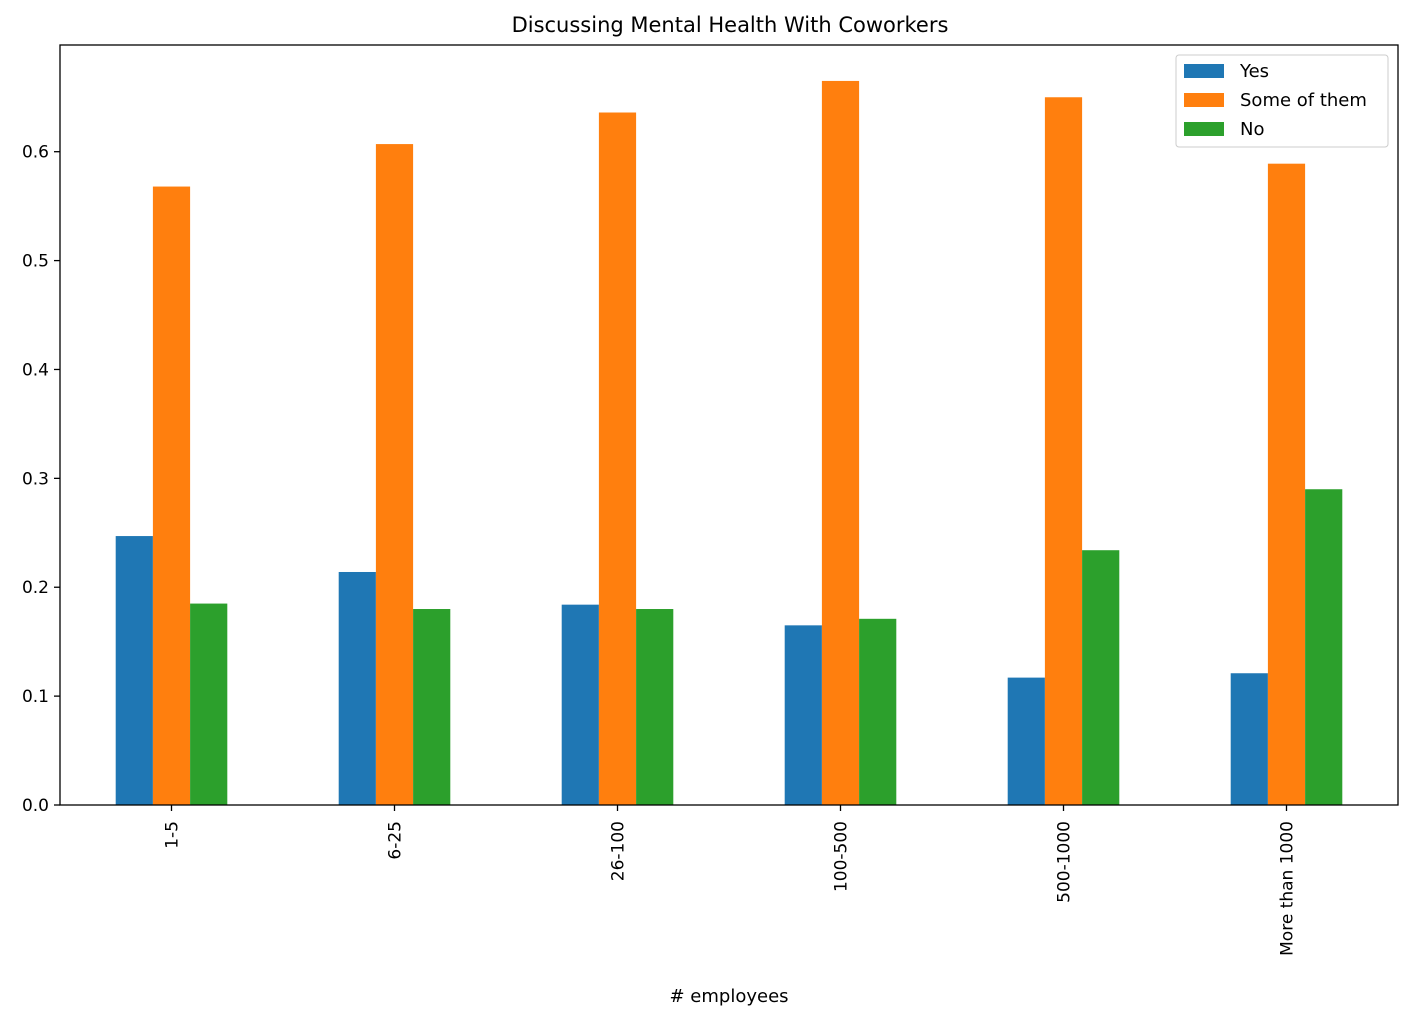 This screenshot has height=1021, width=1413. Describe the element at coordinates (35, 588) in the screenshot. I see `y-tick-label: 0.2` at that location.